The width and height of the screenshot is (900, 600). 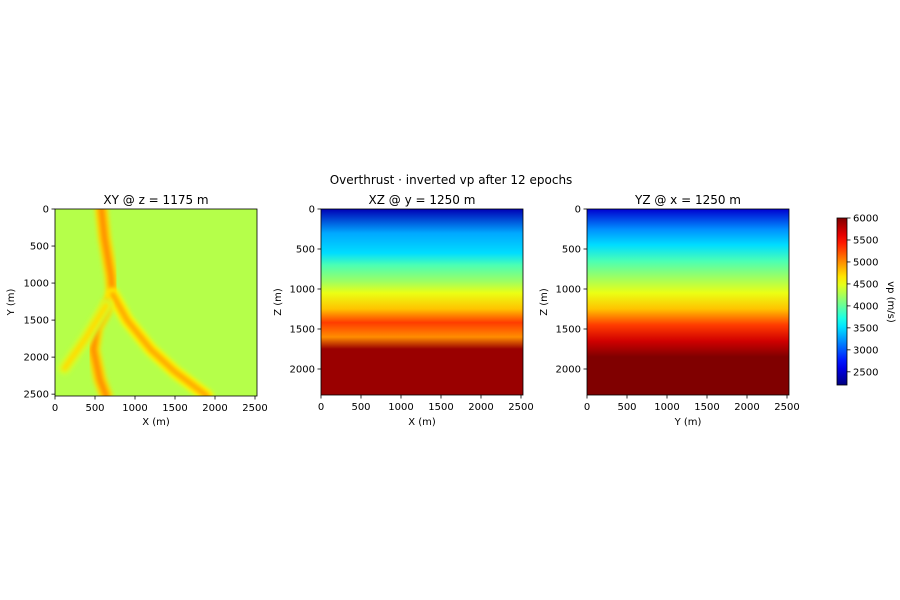 What do you see at coordinates (422, 422) in the screenshot?
I see `panel-xz-xlabel: X (m)` at bounding box center [422, 422].